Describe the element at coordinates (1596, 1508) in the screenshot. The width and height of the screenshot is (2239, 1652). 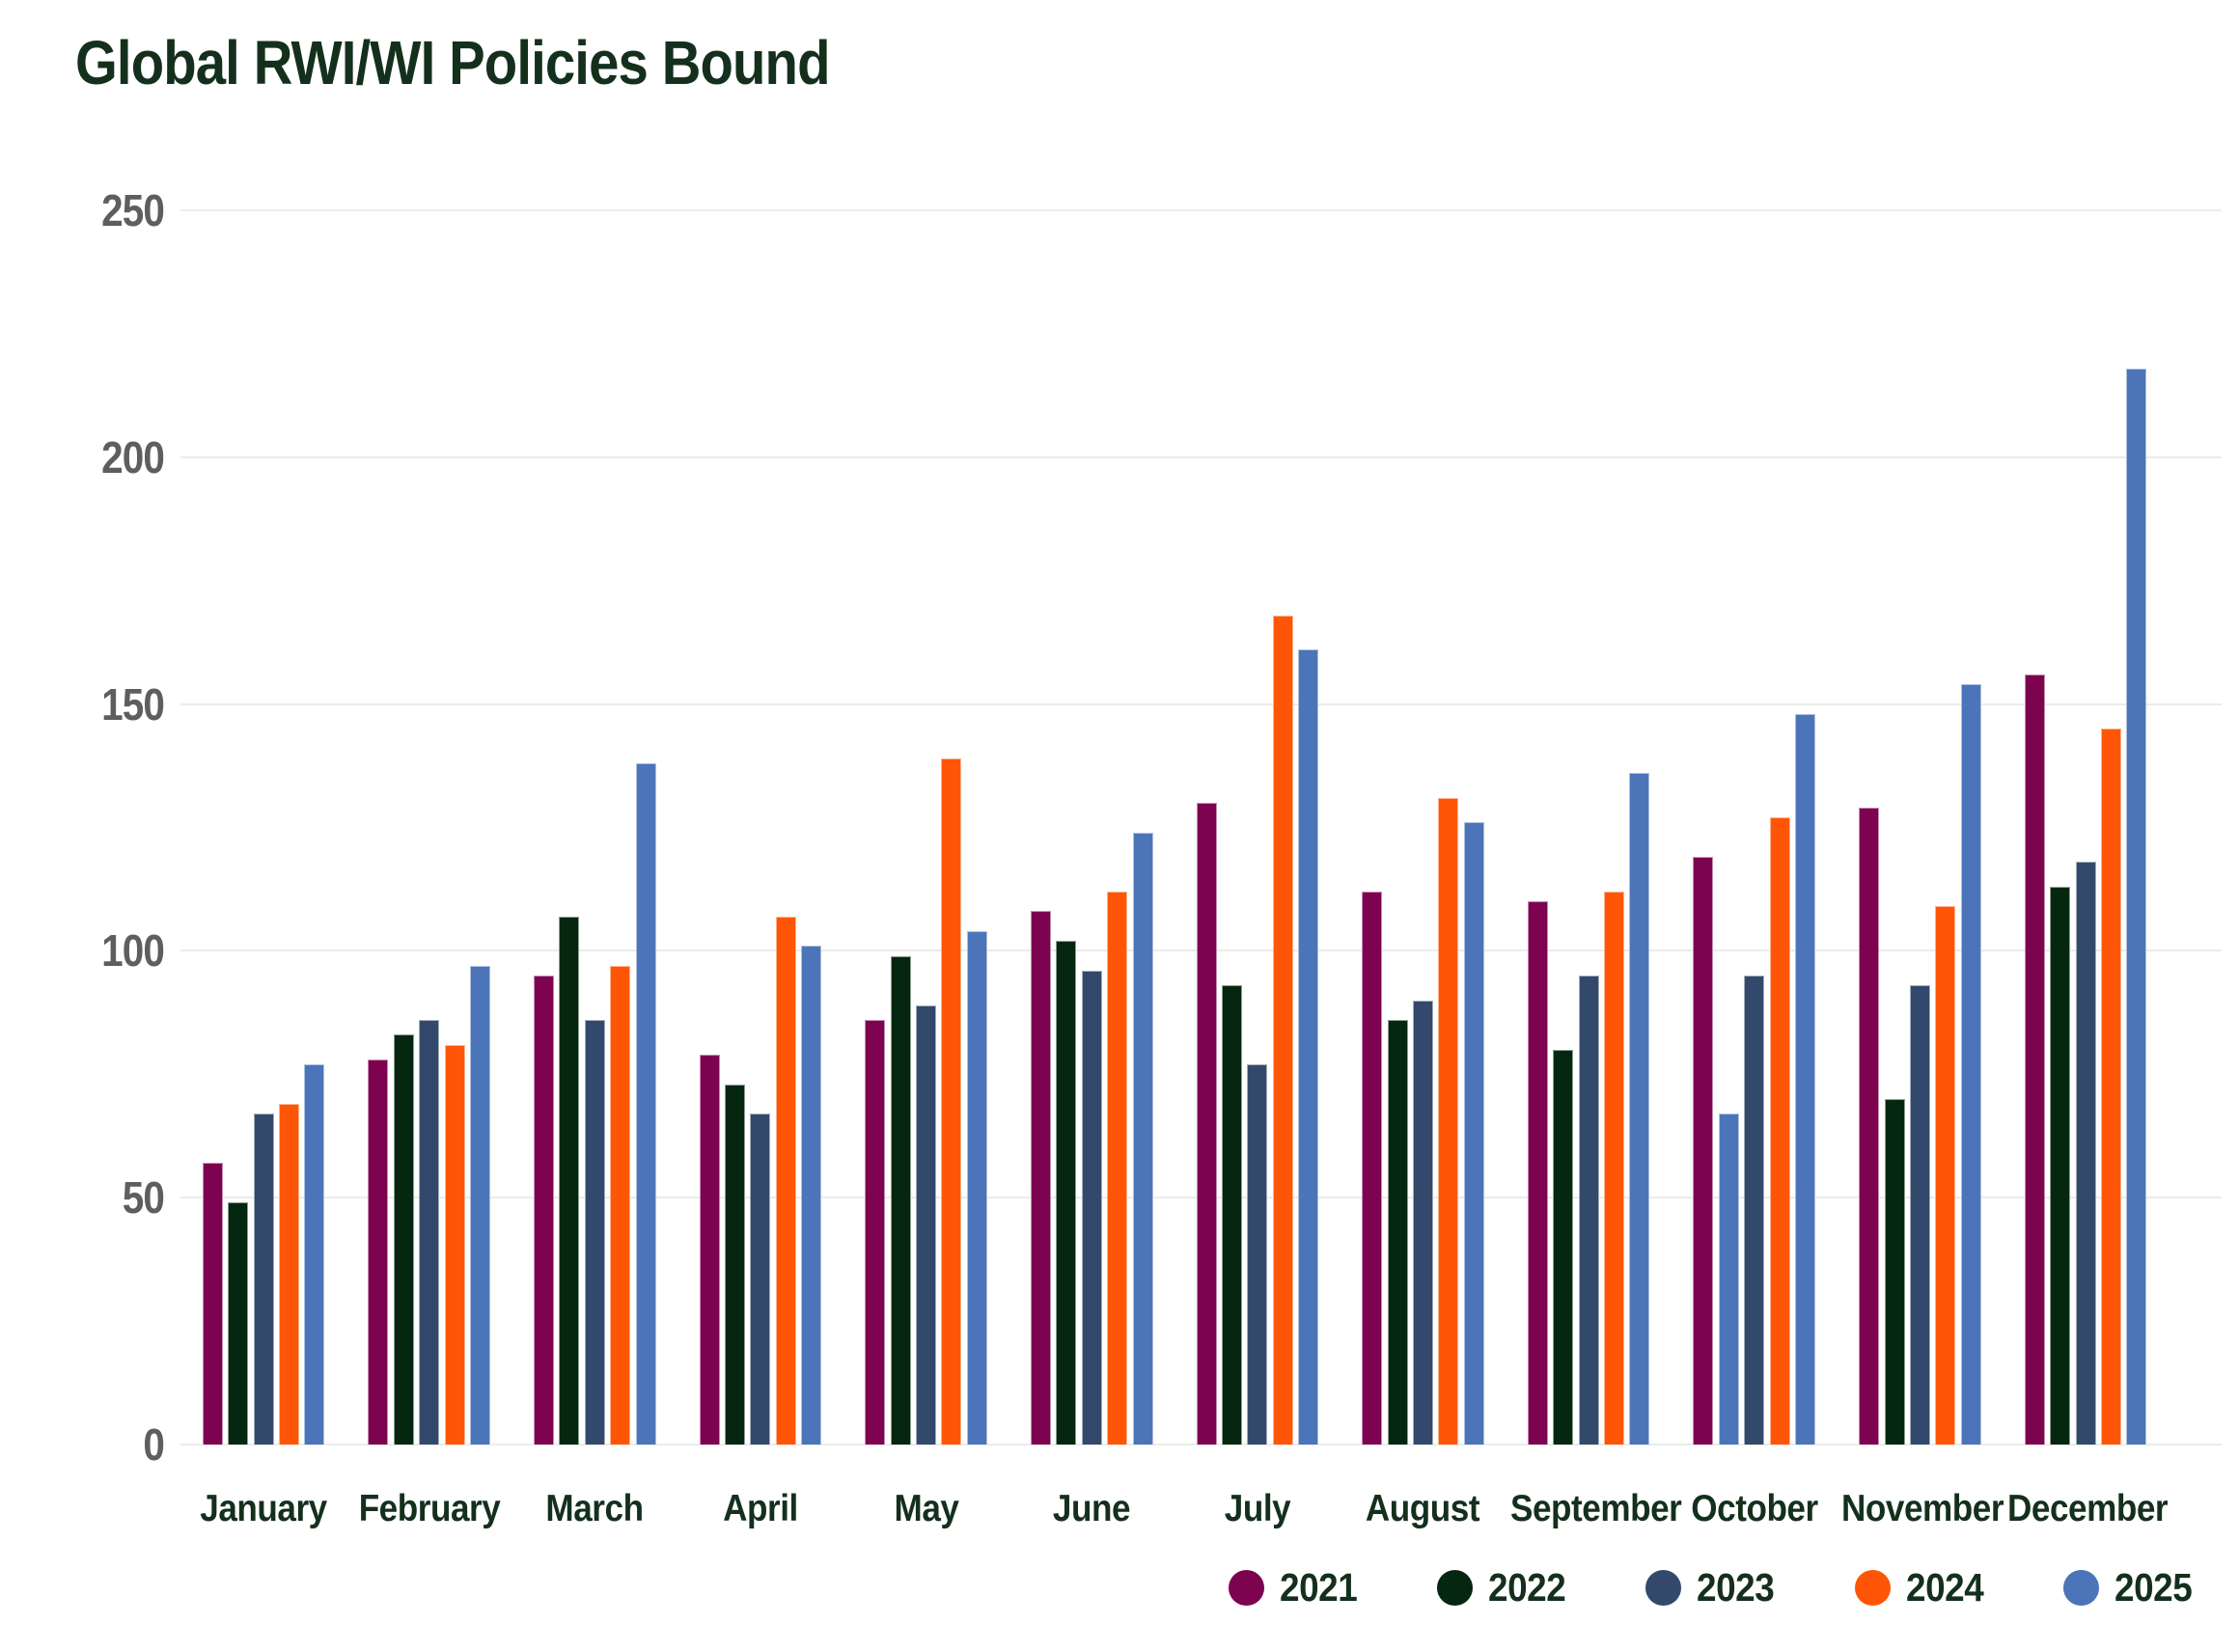
I see `x-axis-label-september: September` at that location.